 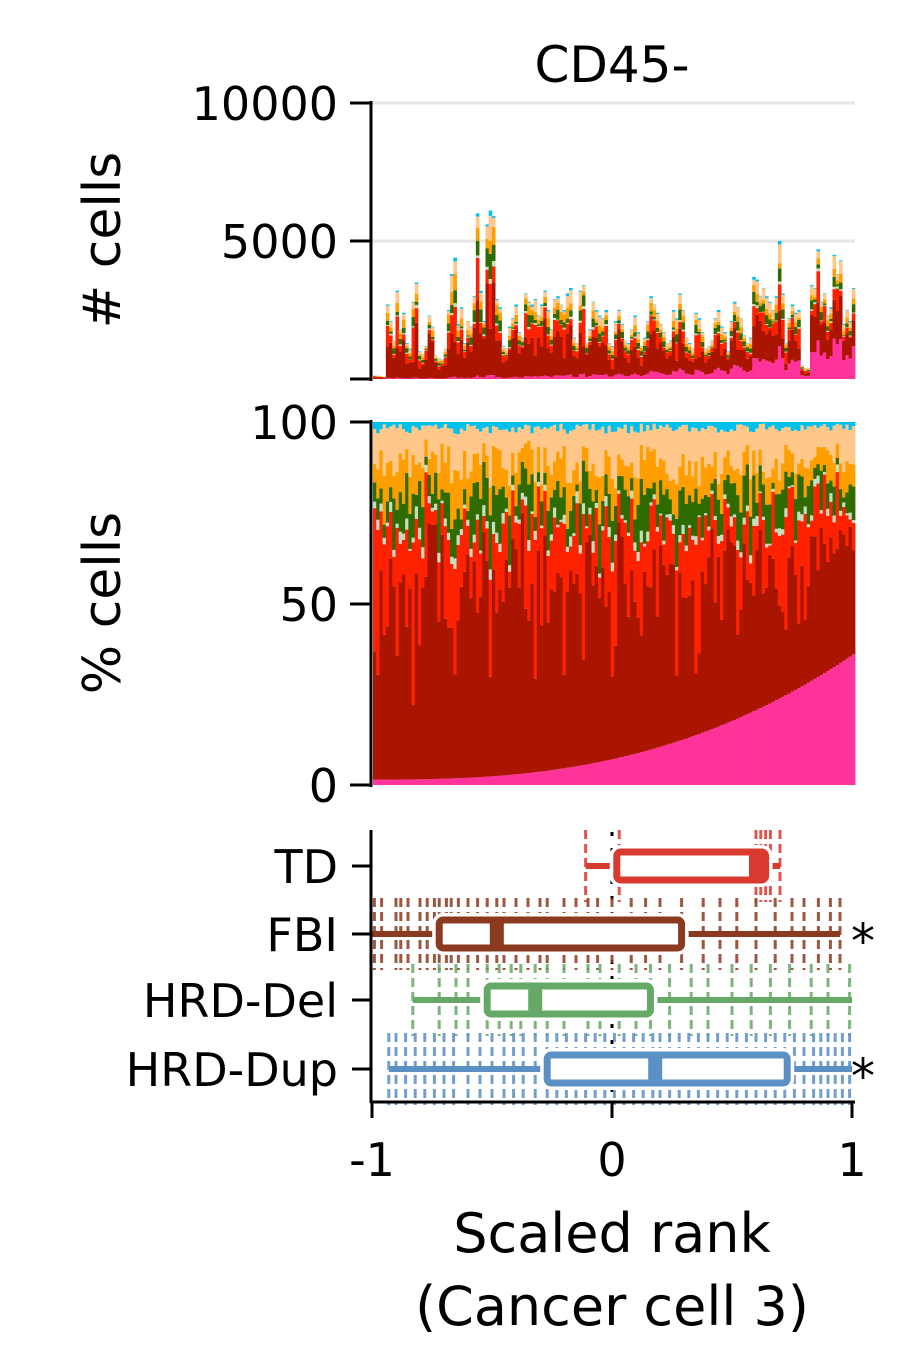 What do you see at coordinates (103, 603) in the screenshot?
I see `y-axis-label: % cells` at bounding box center [103, 603].